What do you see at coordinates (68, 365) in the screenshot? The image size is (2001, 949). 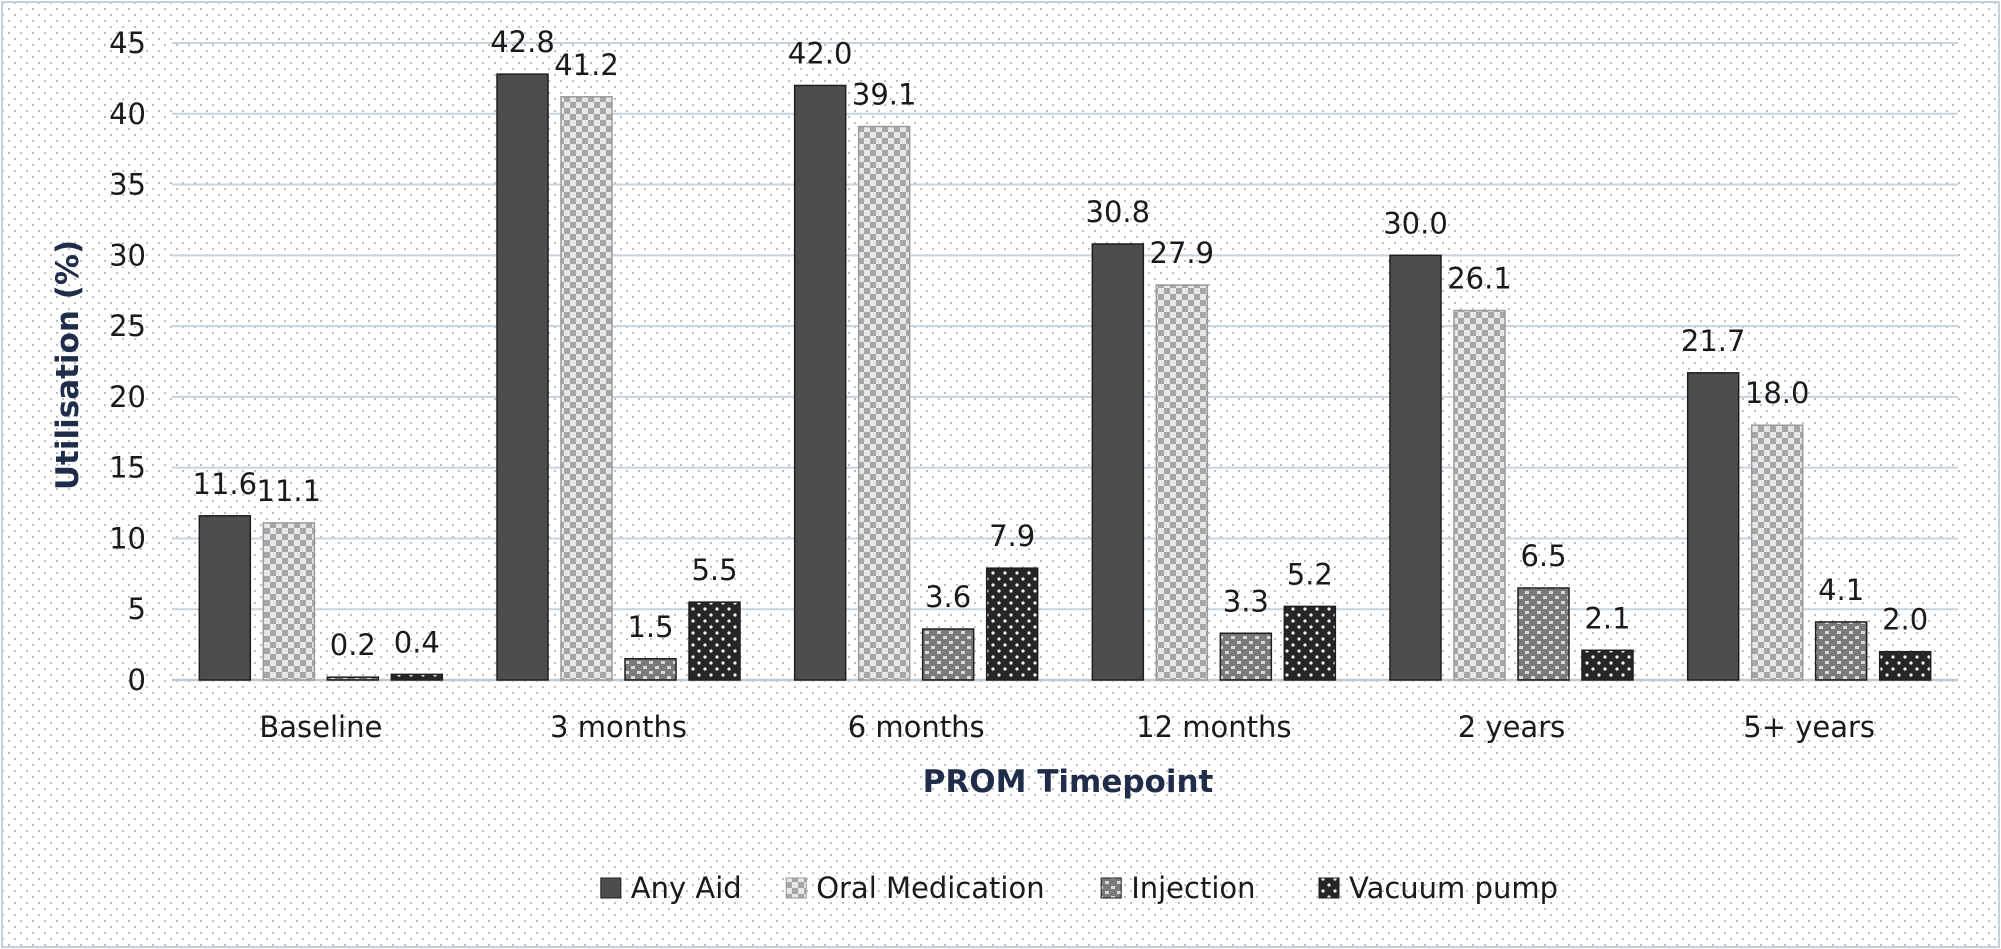 I see `y-axis-title: Utilisation (%)` at bounding box center [68, 365].